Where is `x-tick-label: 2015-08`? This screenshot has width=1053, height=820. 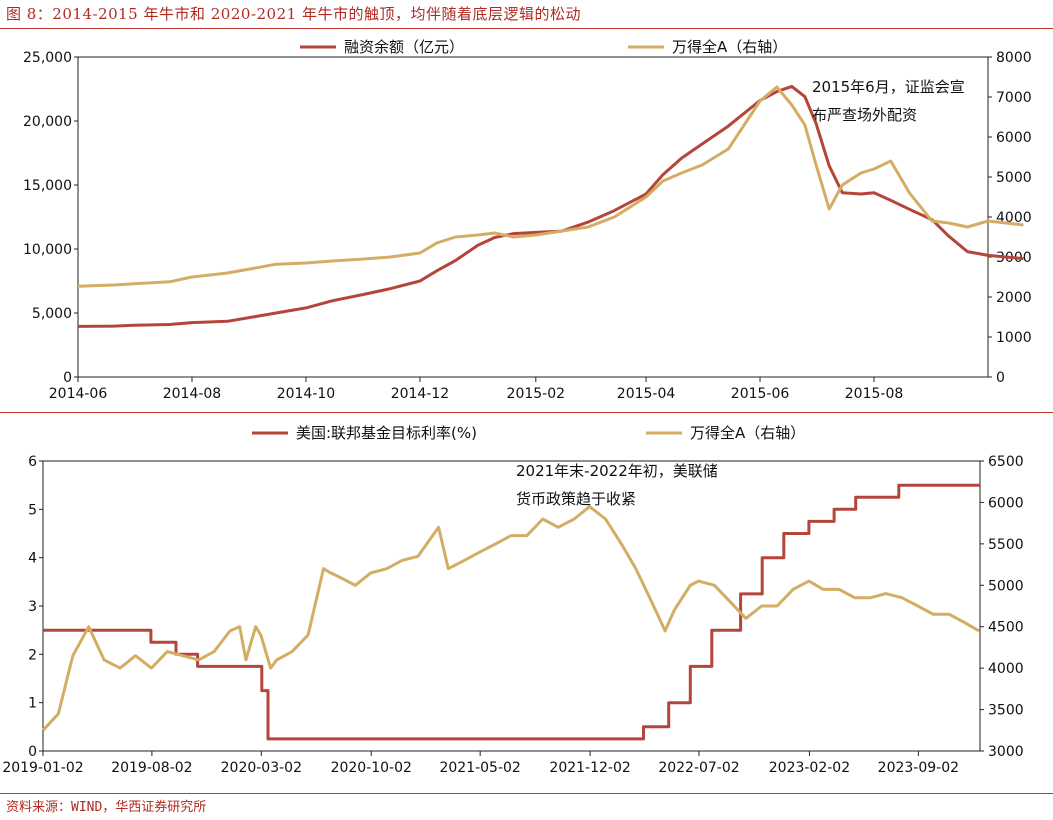 x-tick-label: 2015-08 is located at coordinates (874, 394).